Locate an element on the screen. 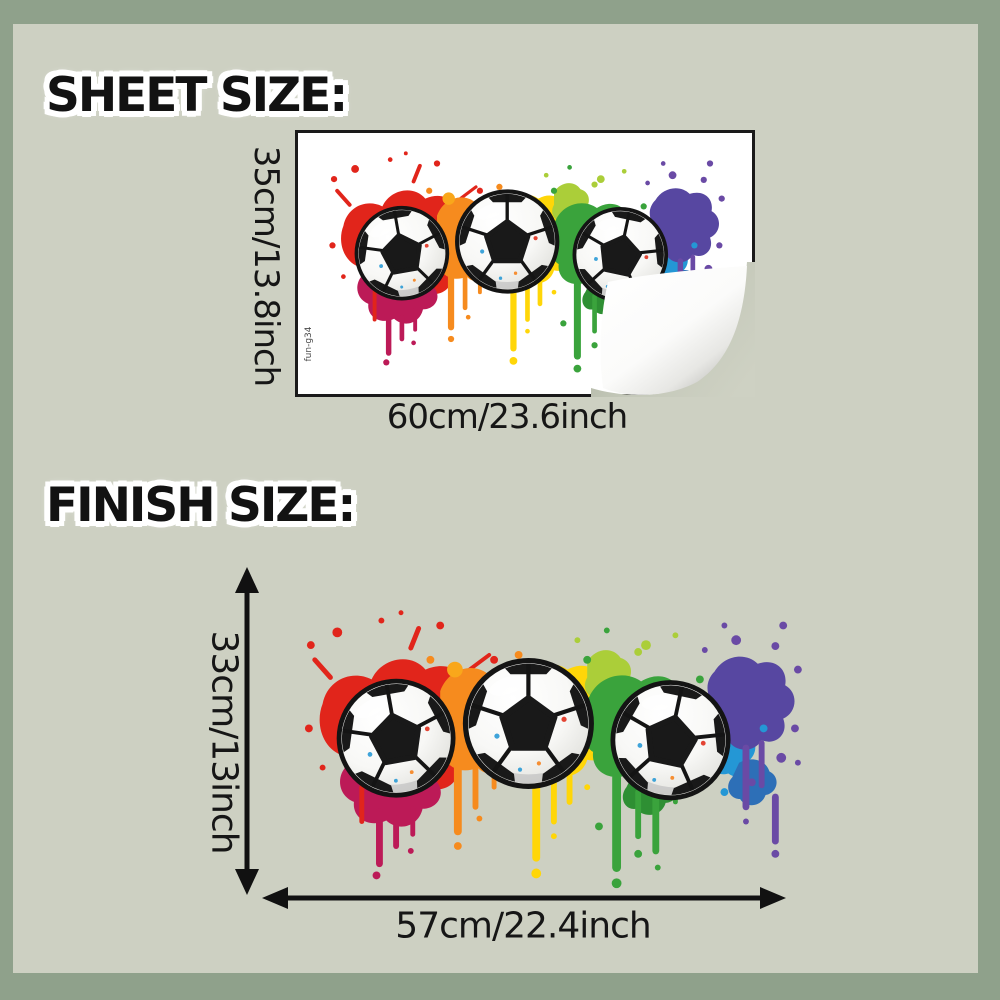 The width and height of the screenshot is (1000, 1000). sheet-artwork is located at coordinates (525, 263).